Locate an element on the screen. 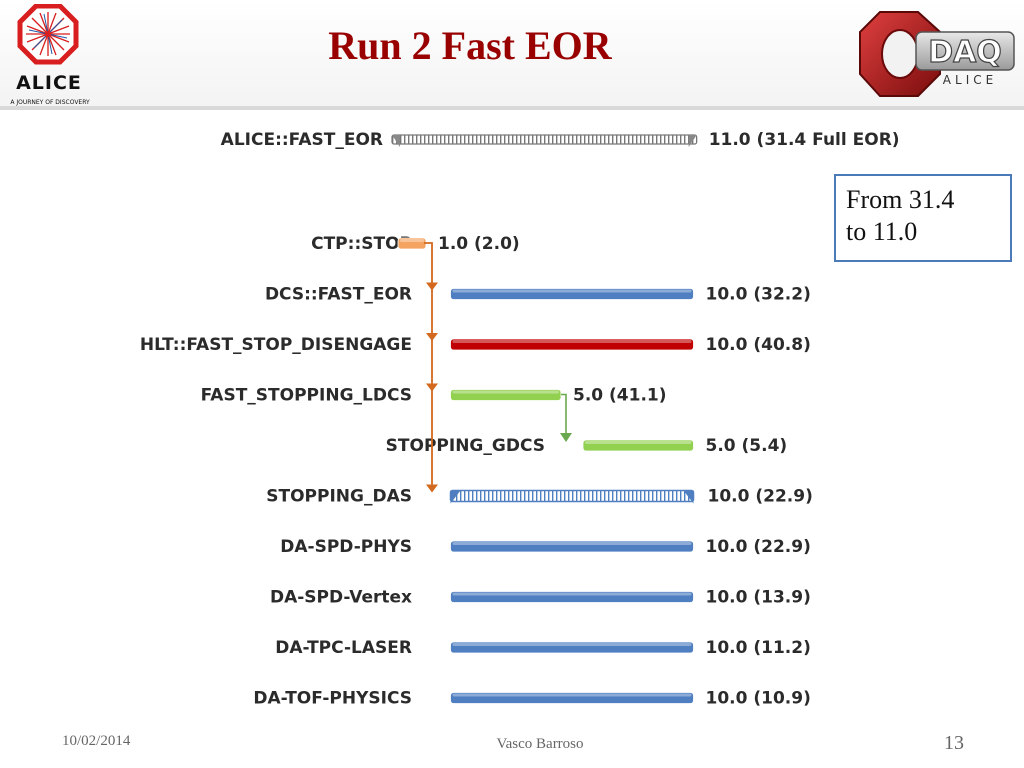 The image size is (1024, 768). callout-line-2: to 11.0 is located at coordinates (882, 231).